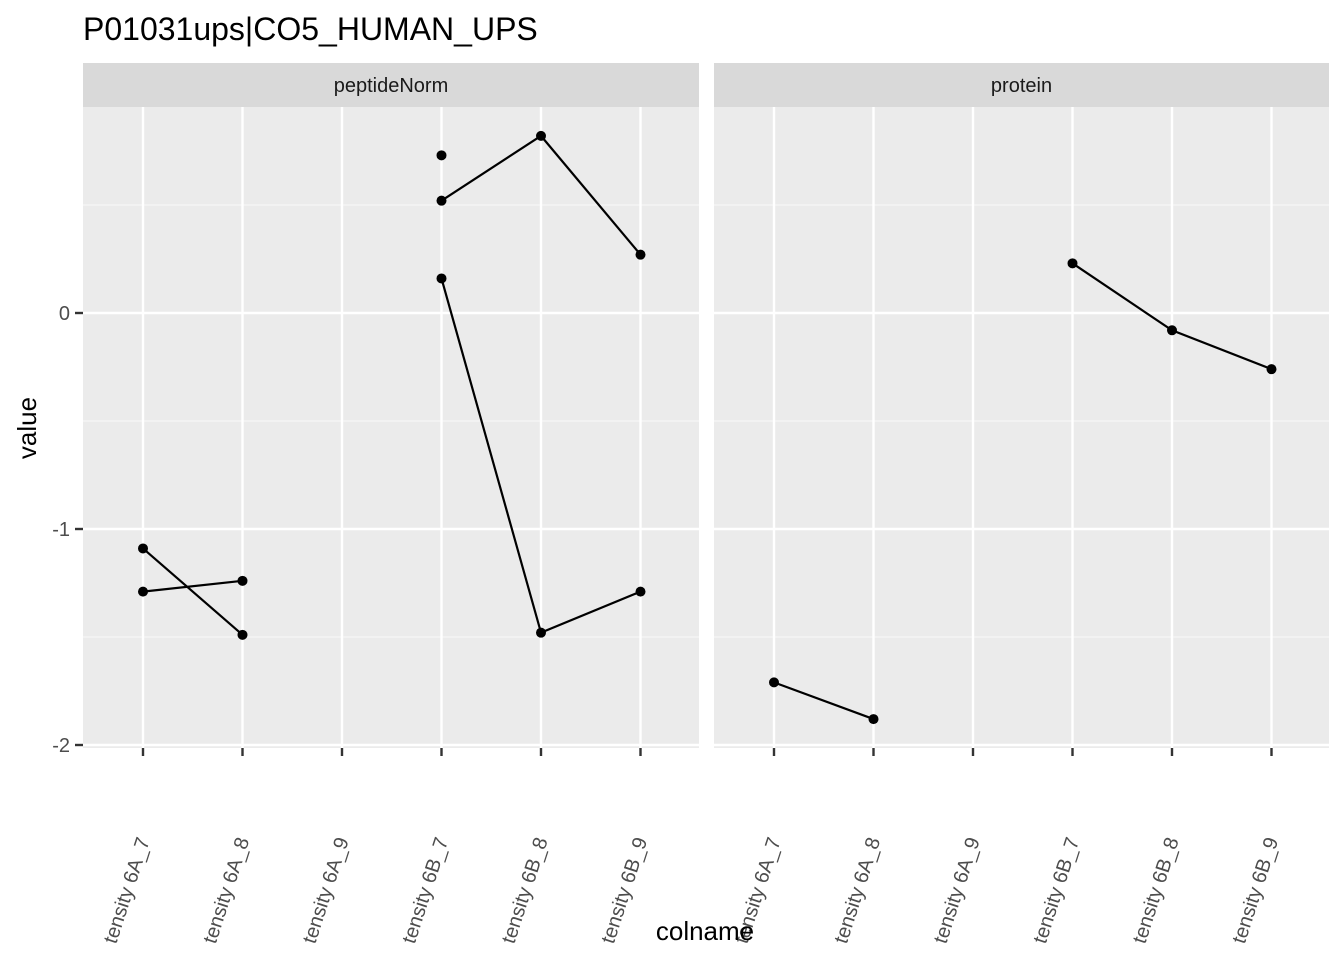 The image size is (1344, 960). I want to click on facet-strip-label: peptideNorm, so click(391, 86).